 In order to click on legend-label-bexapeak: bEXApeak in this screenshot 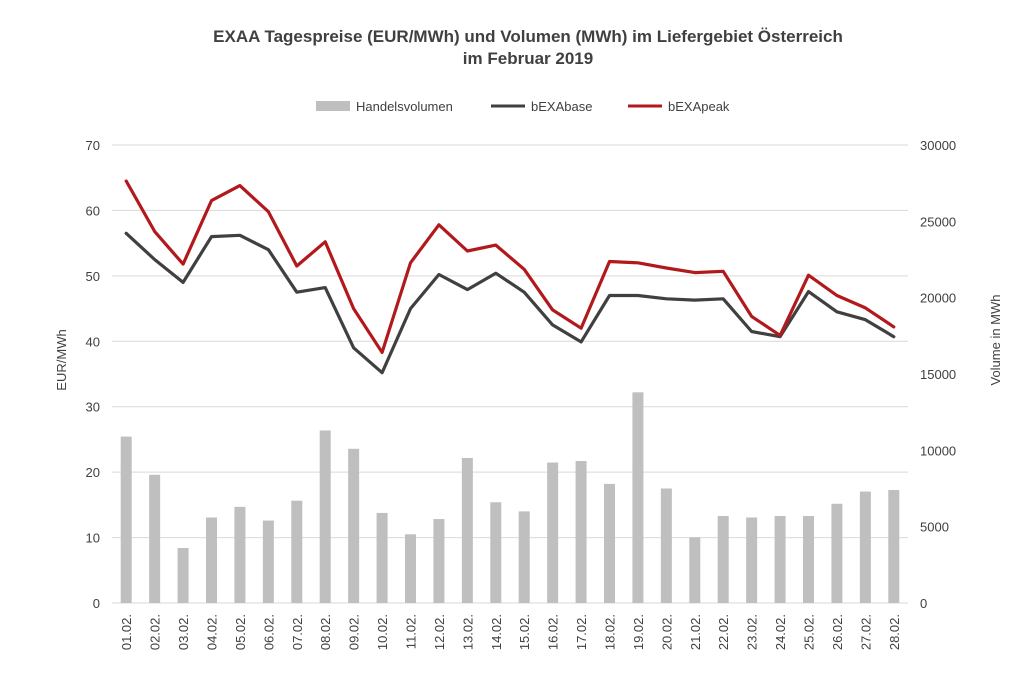, I will do `click(699, 106)`.